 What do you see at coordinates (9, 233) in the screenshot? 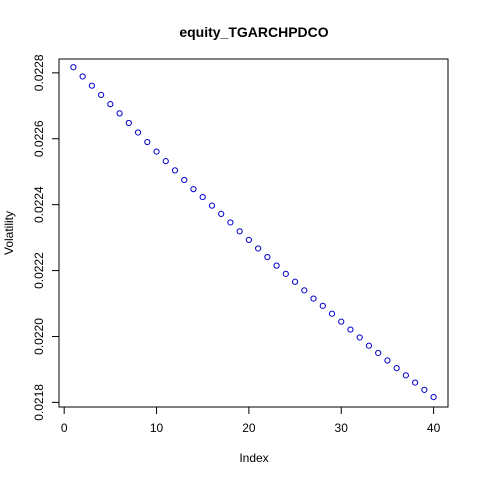
I see `y-axis-label: Volatility` at bounding box center [9, 233].